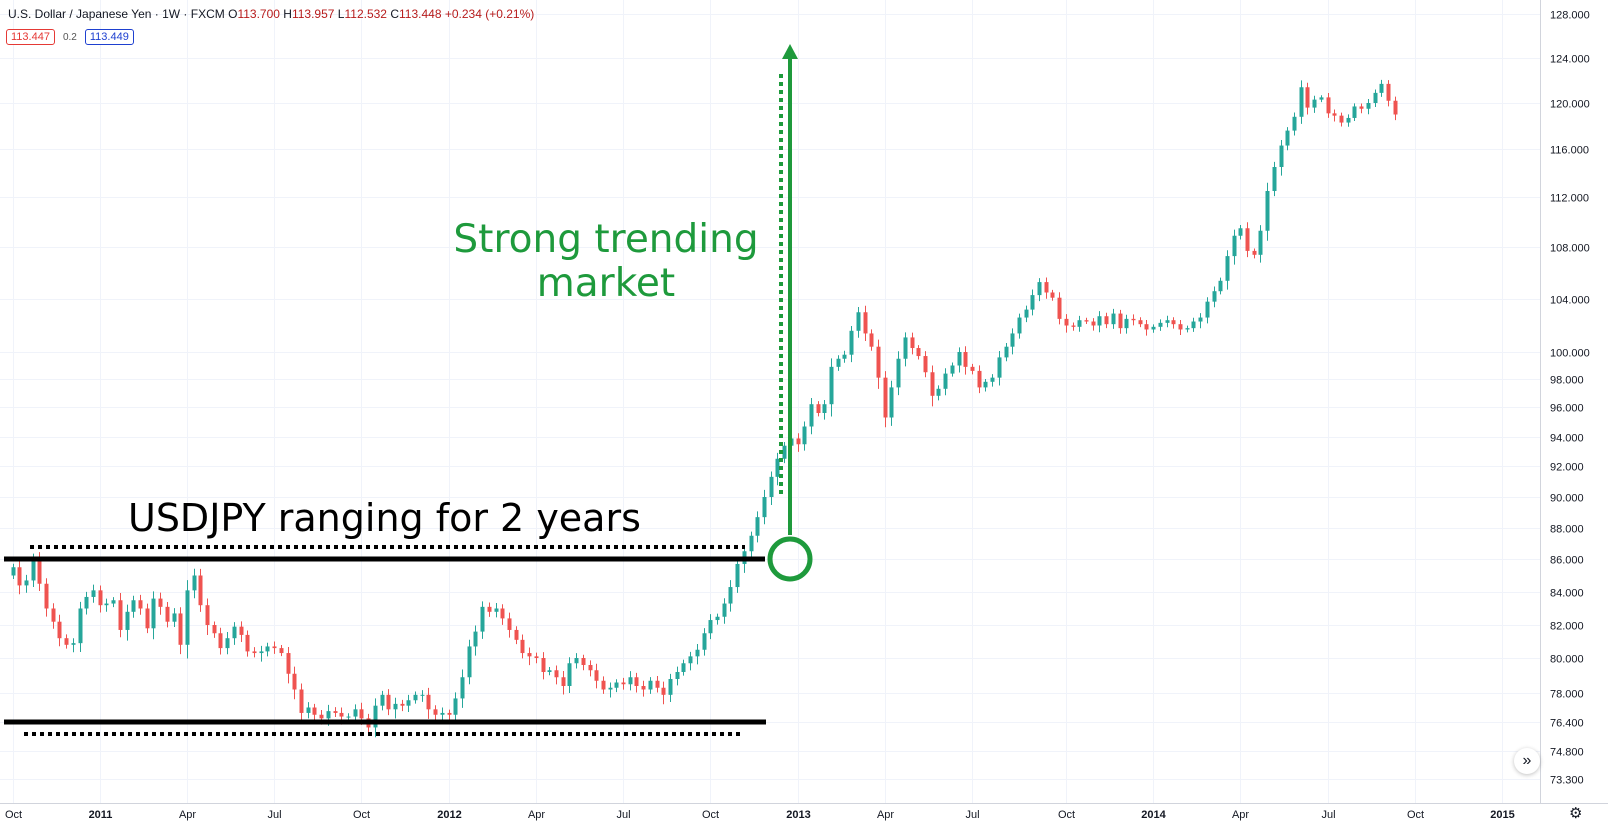 This screenshot has width=1608, height=825. What do you see at coordinates (116, 14) in the screenshot?
I see `symbol-title: U.S. Dollar / Japanese Yen · 1W · FXCM` at bounding box center [116, 14].